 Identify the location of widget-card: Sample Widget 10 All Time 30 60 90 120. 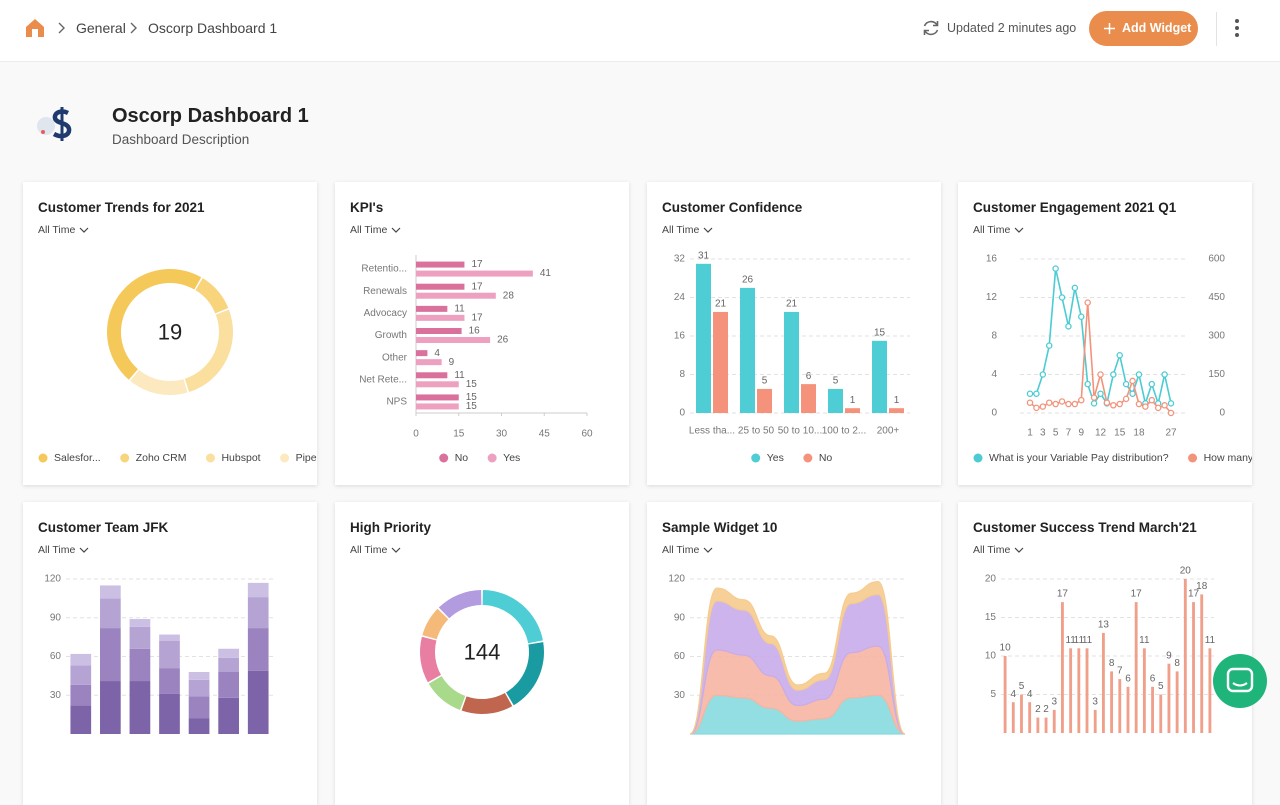
(794, 653).